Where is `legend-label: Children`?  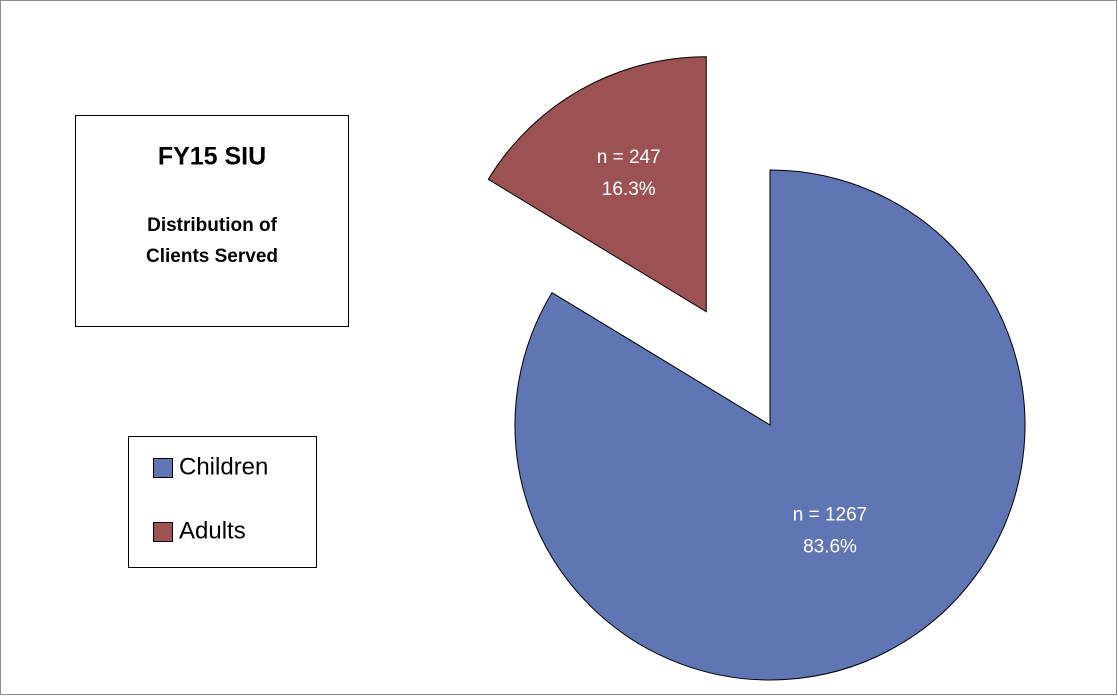 legend-label: Children is located at coordinates (223, 466).